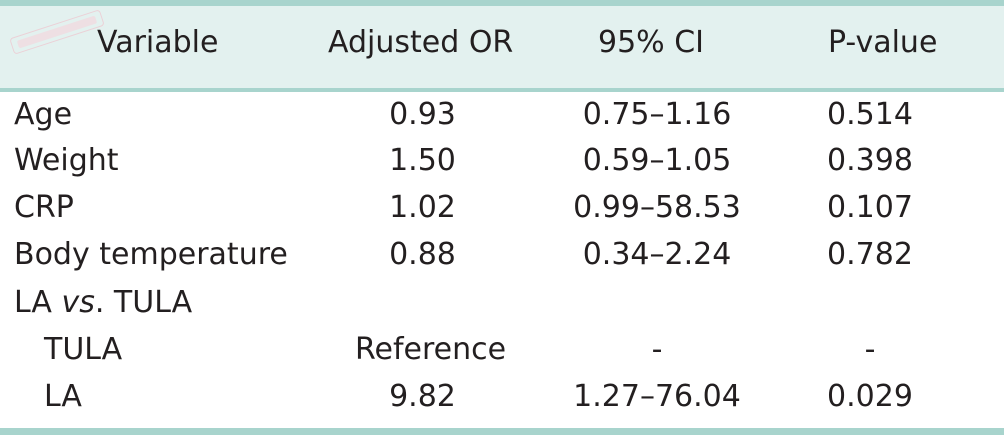 This screenshot has width=1004, height=439. What do you see at coordinates (870, 254) in the screenshot?
I see `cell-p-value: 0.782` at bounding box center [870, 254].